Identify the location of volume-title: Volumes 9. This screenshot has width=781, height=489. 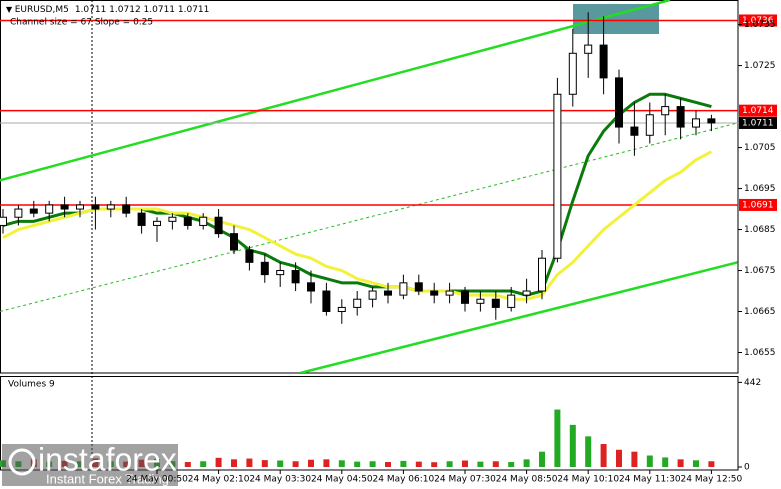
(31, 385).